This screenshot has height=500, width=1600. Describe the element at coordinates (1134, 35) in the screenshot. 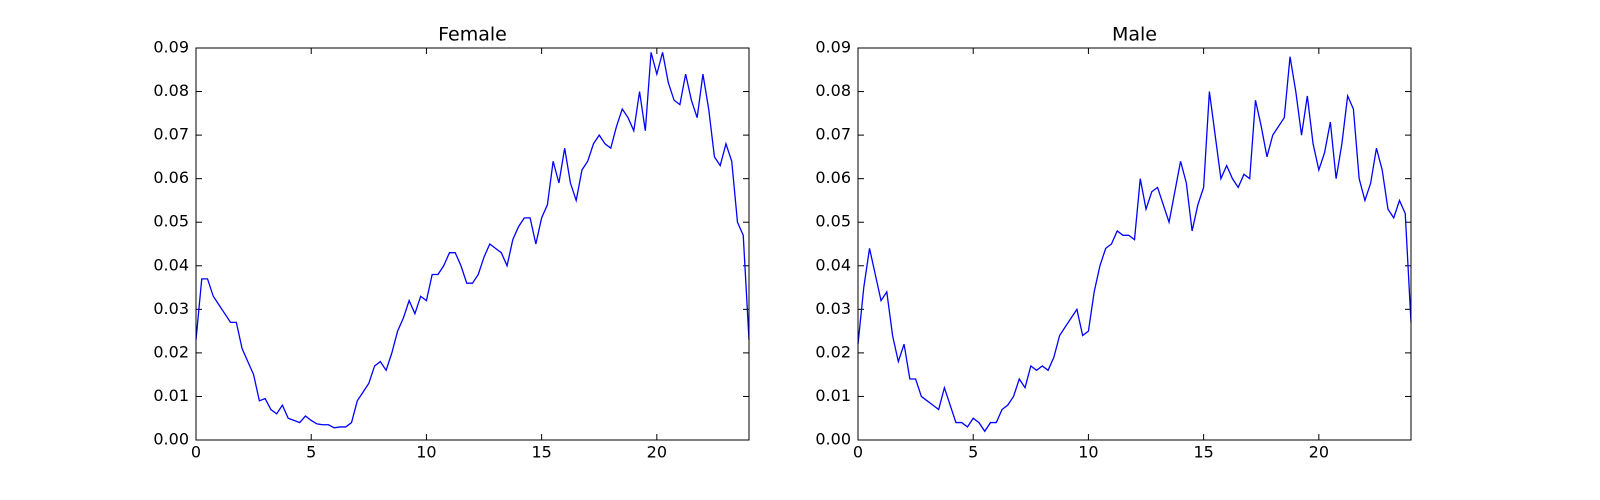

I see `chart-title: Male` at that location.